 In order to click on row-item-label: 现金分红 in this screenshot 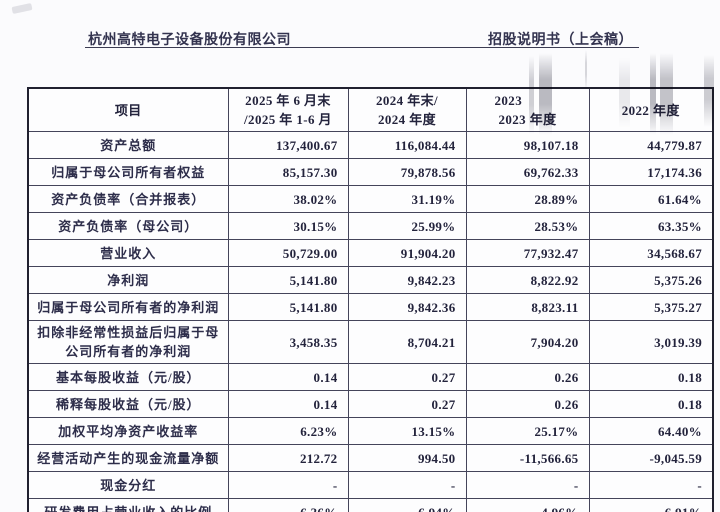, I will do `click(128, 485)`.